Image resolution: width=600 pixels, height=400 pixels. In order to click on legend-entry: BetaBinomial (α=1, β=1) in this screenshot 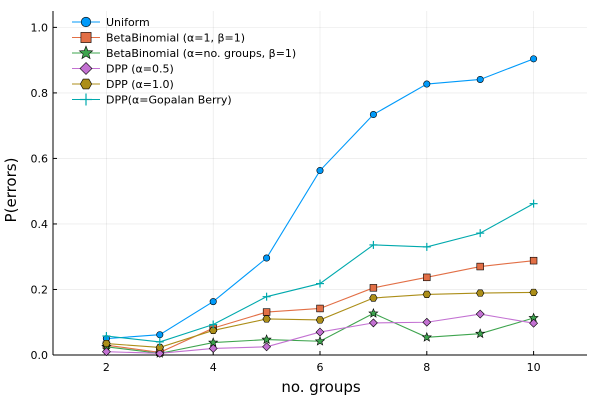, I will do `click(158, 38)`.